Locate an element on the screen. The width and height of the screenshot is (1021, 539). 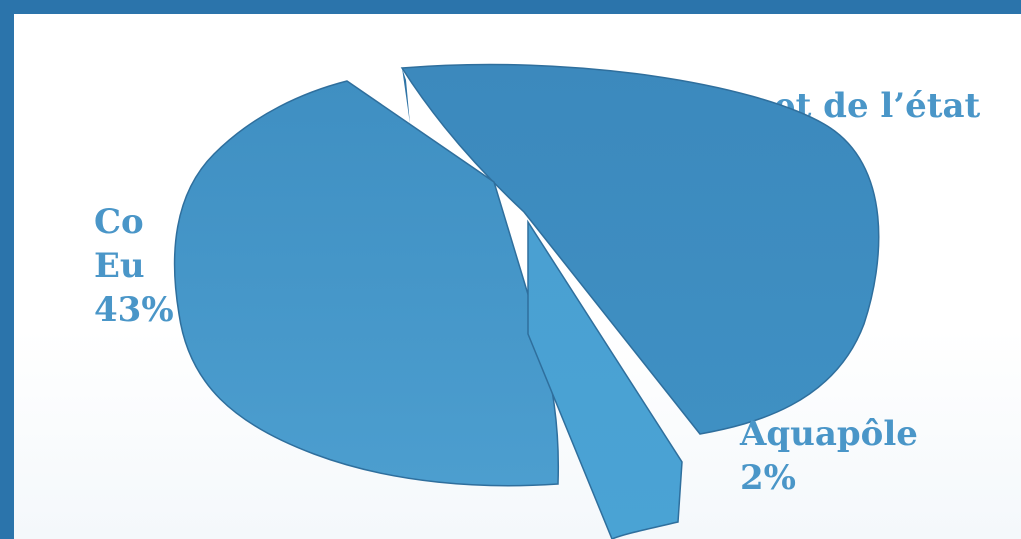
pie-slice-etat-side is located at coordinates (406, 96).